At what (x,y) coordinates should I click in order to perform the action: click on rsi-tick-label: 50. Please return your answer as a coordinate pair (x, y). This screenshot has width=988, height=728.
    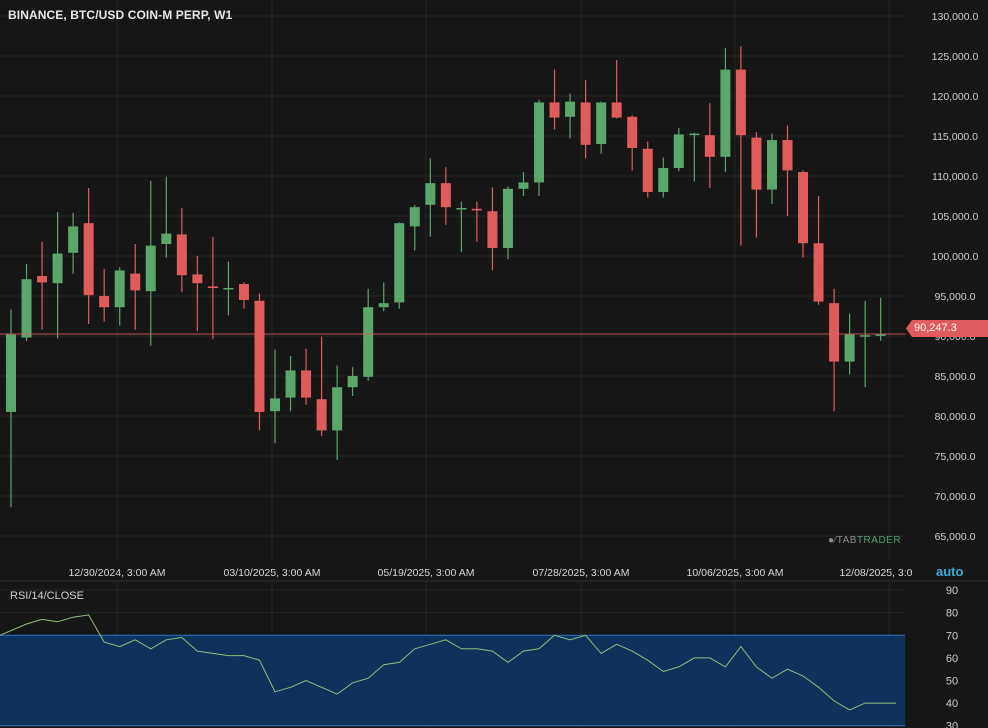
    Looking at the image, I should click on (952, 682).